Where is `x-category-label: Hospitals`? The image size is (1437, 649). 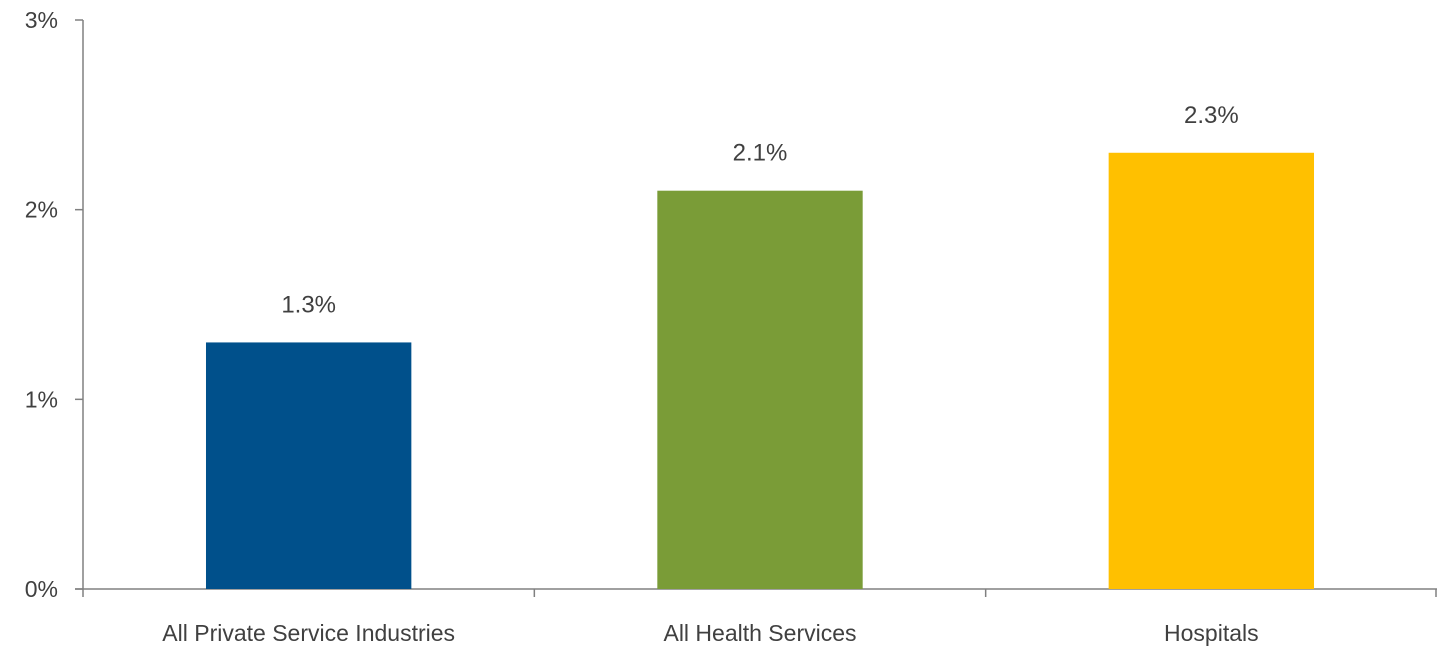 x-category-label: Hospitals is located at coordinates (1211, 633).